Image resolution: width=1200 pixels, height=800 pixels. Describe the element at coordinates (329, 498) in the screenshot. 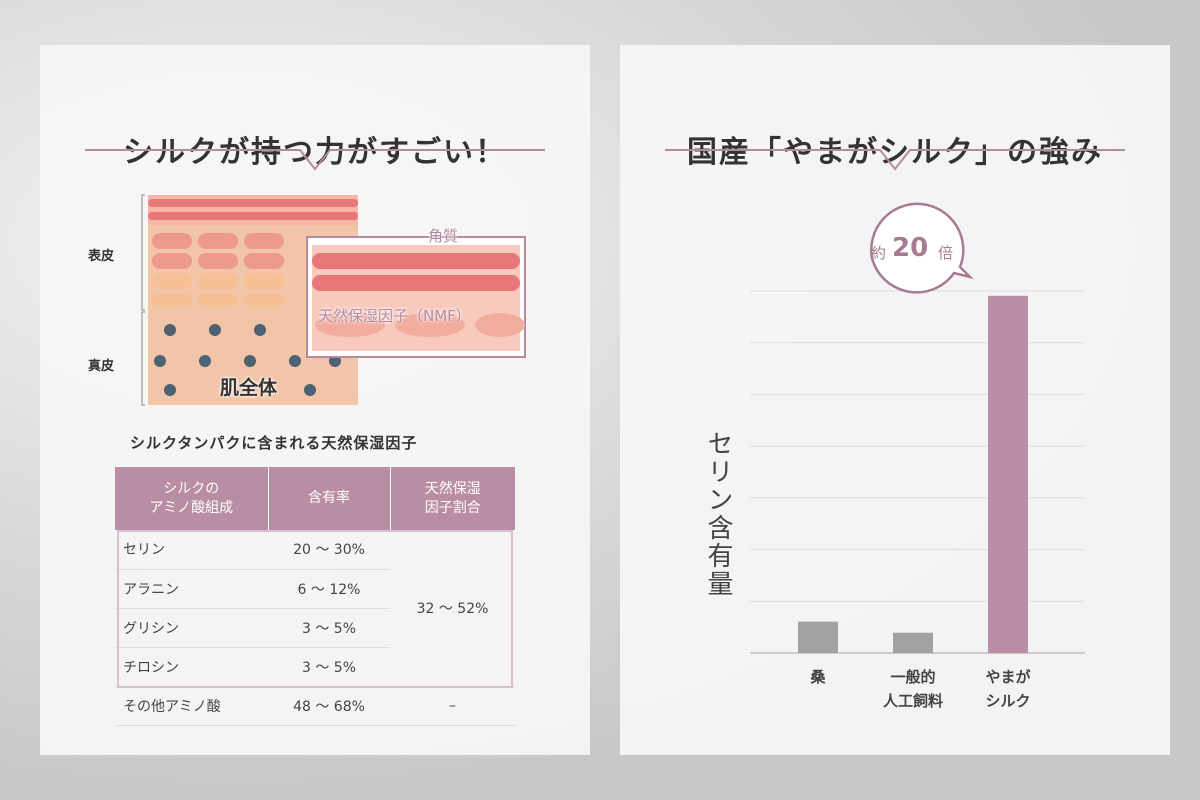

I see `header-rate: 含有率` at that location.